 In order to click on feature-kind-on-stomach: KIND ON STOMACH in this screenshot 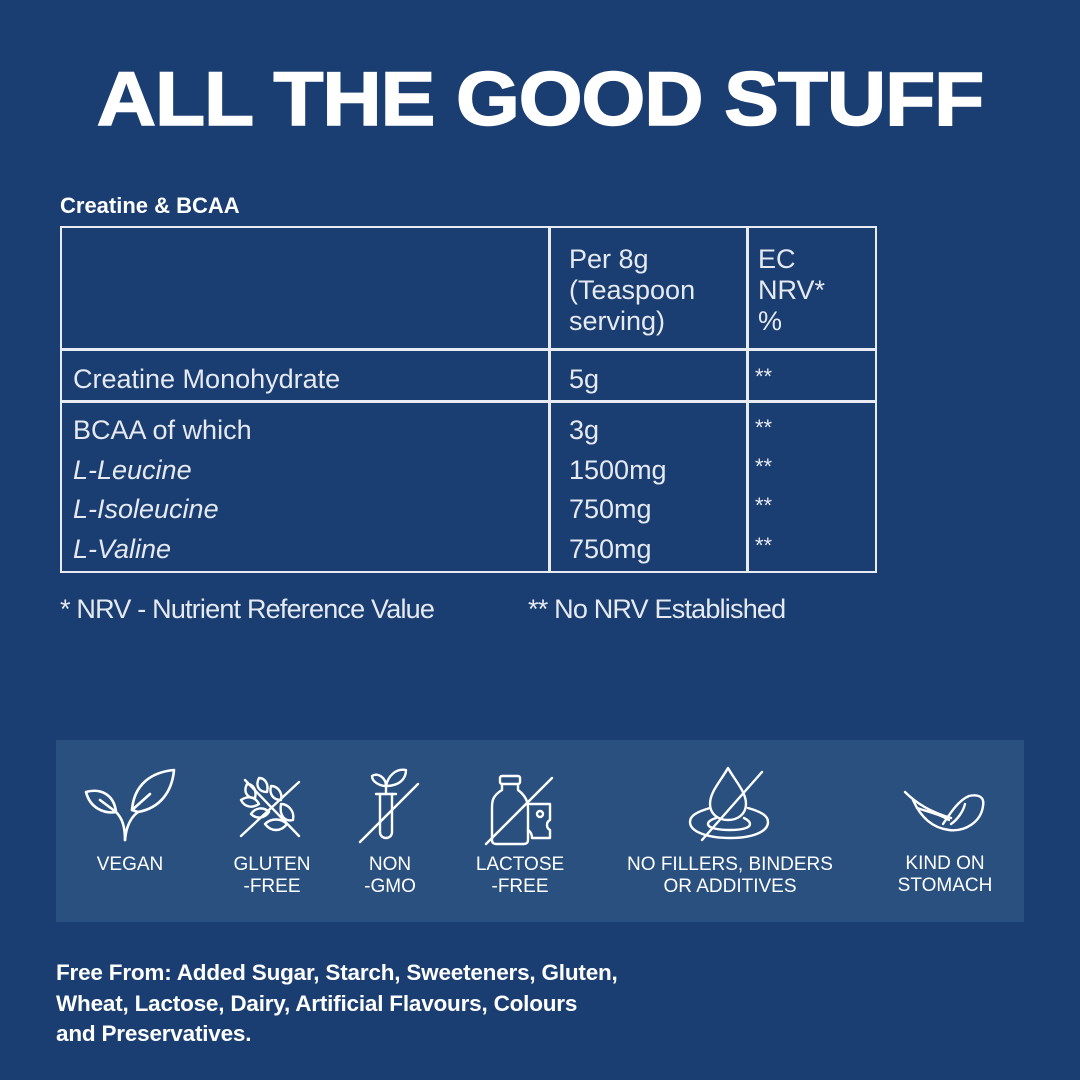, I will do `click(945, 831)`.